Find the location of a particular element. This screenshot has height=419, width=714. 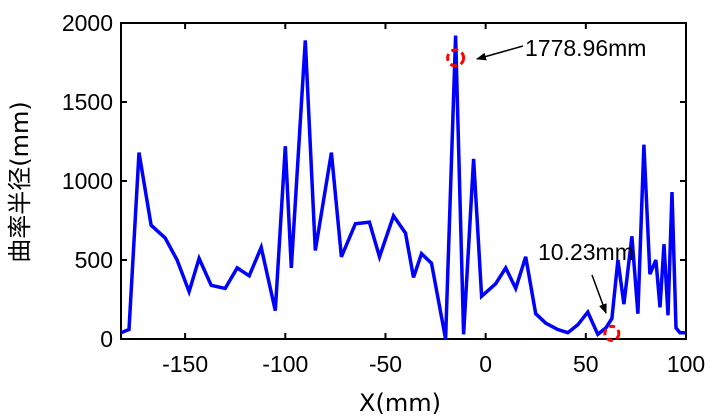

x-tick-label: 100 is located at coordinates (686, 364).